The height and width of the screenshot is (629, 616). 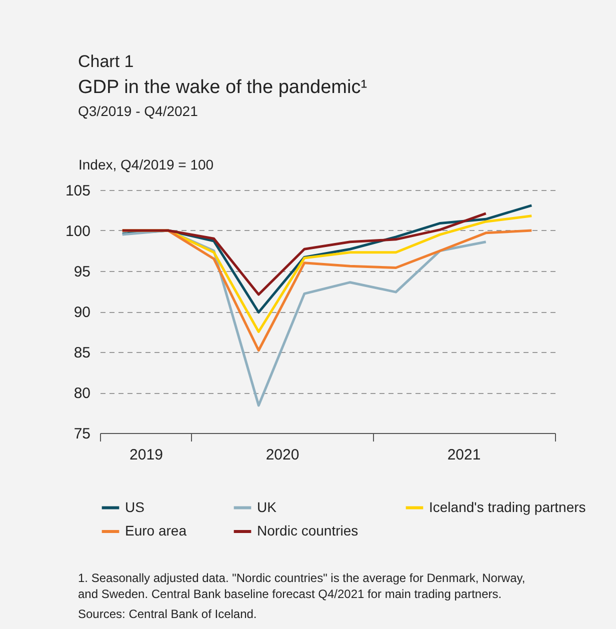 What do you see at coordinates (507, 506) in the screenshot?
I see `legend-label: Iceland's trading partners` at bounding box center [507, 506].